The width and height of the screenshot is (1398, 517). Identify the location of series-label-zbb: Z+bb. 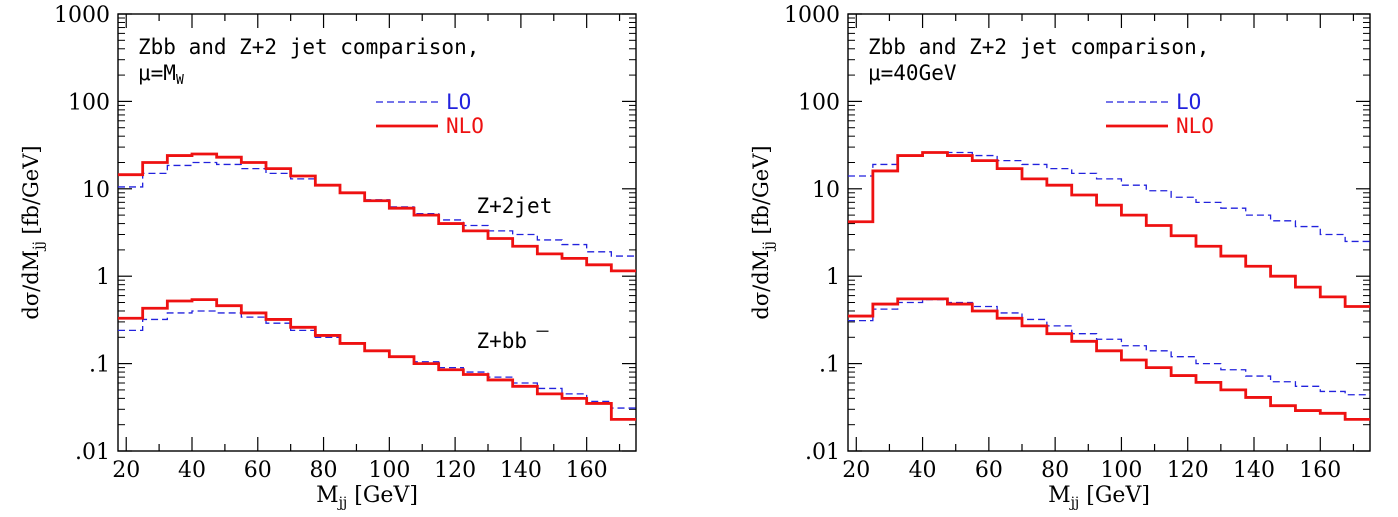
(501, 341).